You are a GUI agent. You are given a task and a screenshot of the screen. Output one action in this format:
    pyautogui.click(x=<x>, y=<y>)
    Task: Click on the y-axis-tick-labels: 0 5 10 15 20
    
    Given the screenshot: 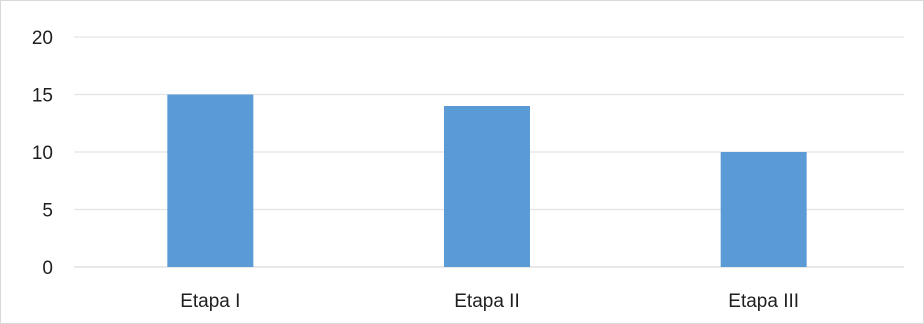 What is the action you would take?
    pyautogui.click(x=42, y=153)
    